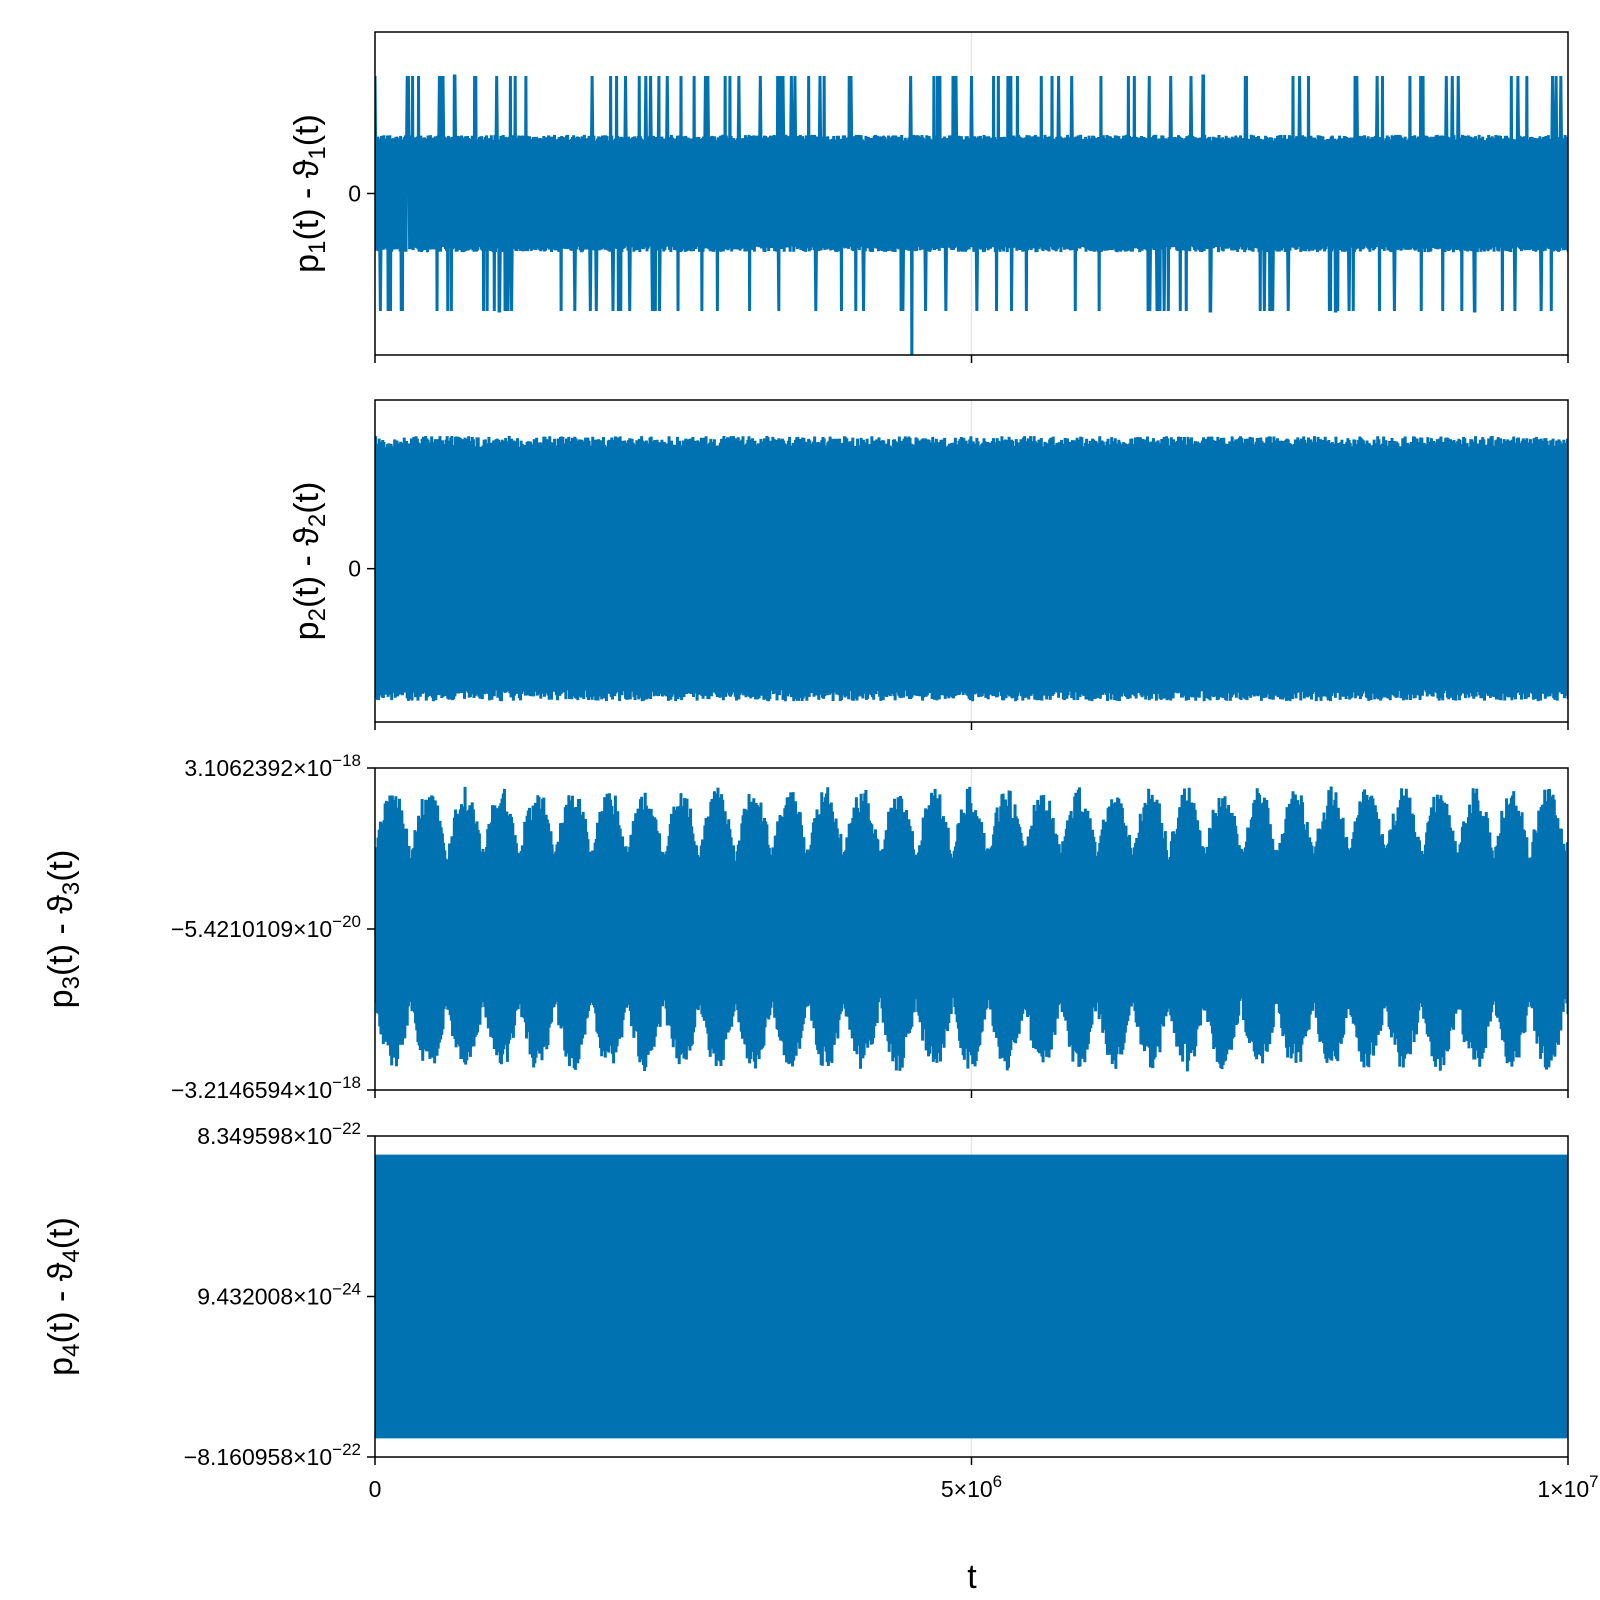  I want to click on x-tick-label: 0, so click(375, 1489).